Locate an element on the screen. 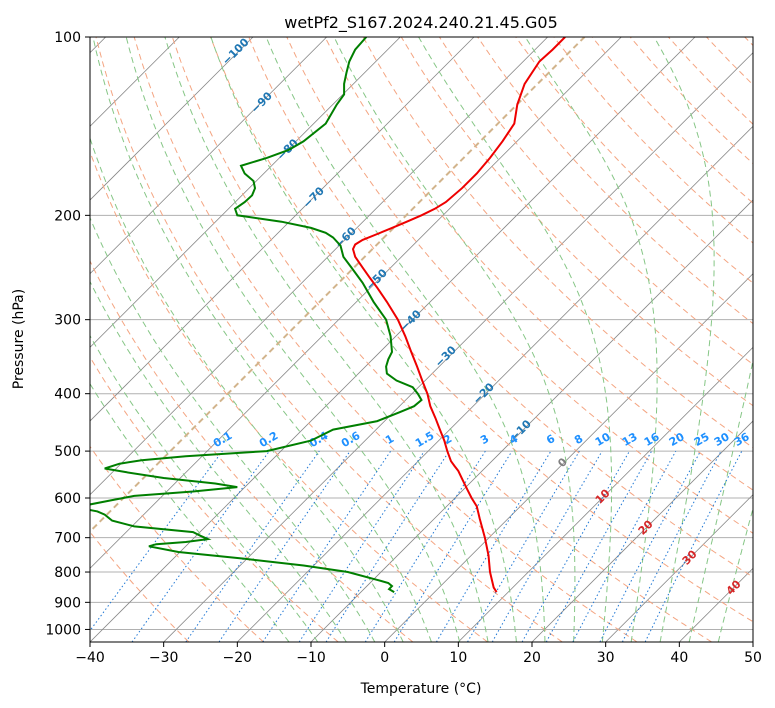  y-tick-label: 400 is located at coordinates (67, 395).